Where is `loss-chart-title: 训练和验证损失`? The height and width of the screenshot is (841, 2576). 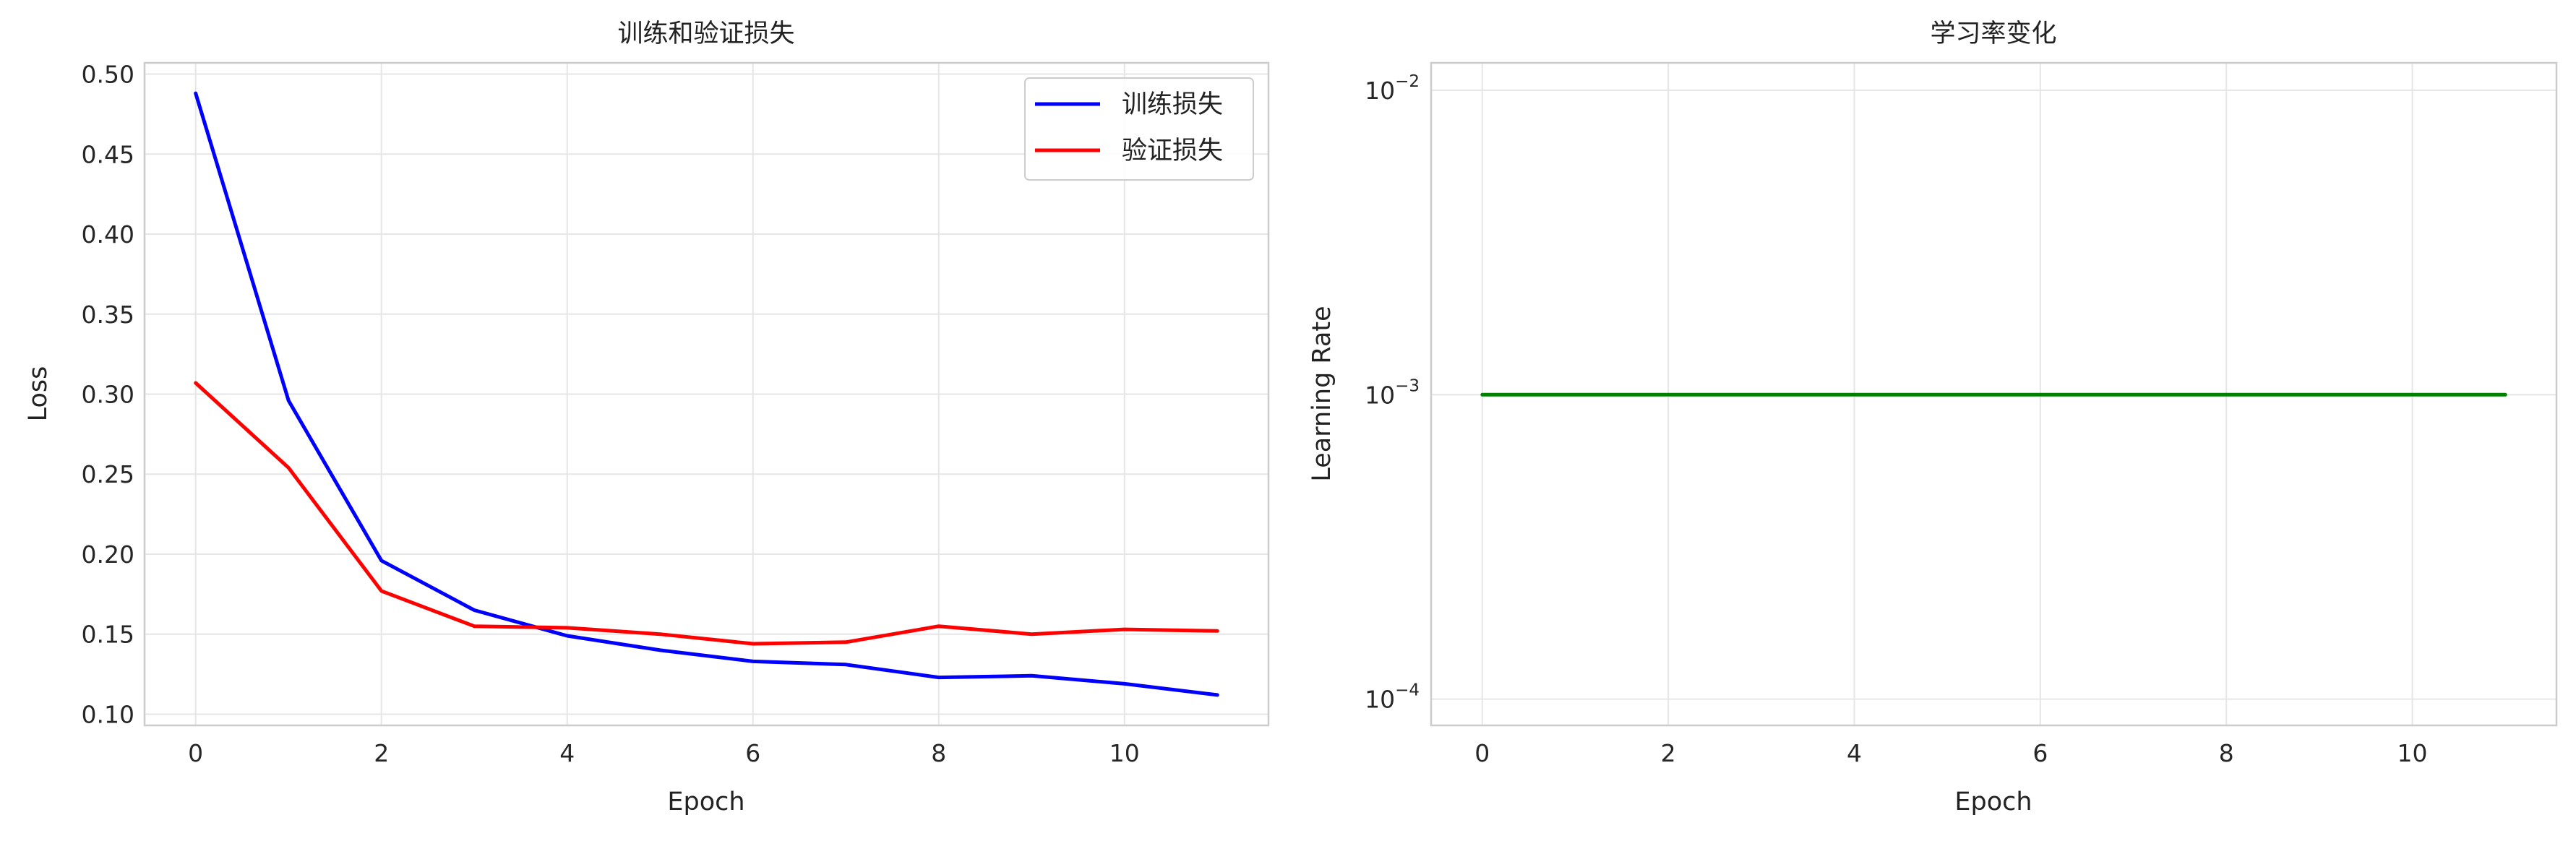
loss-chart-title: 训练和验证损失 is located at coordinates (705, 34).